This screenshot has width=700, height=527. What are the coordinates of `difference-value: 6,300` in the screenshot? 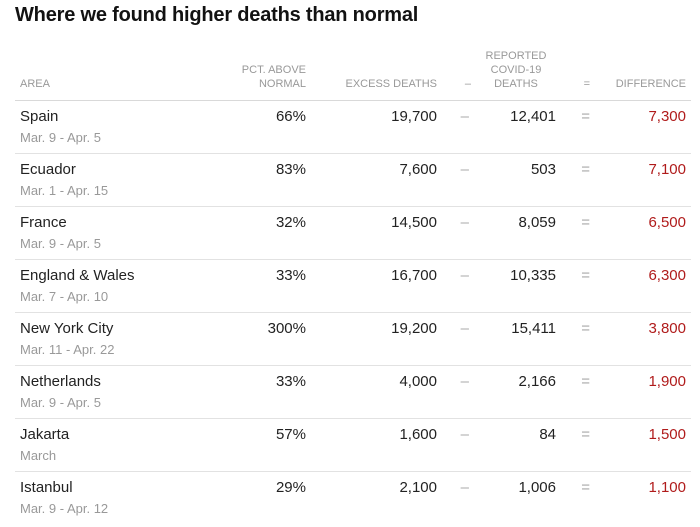 It's located at (667, 275).